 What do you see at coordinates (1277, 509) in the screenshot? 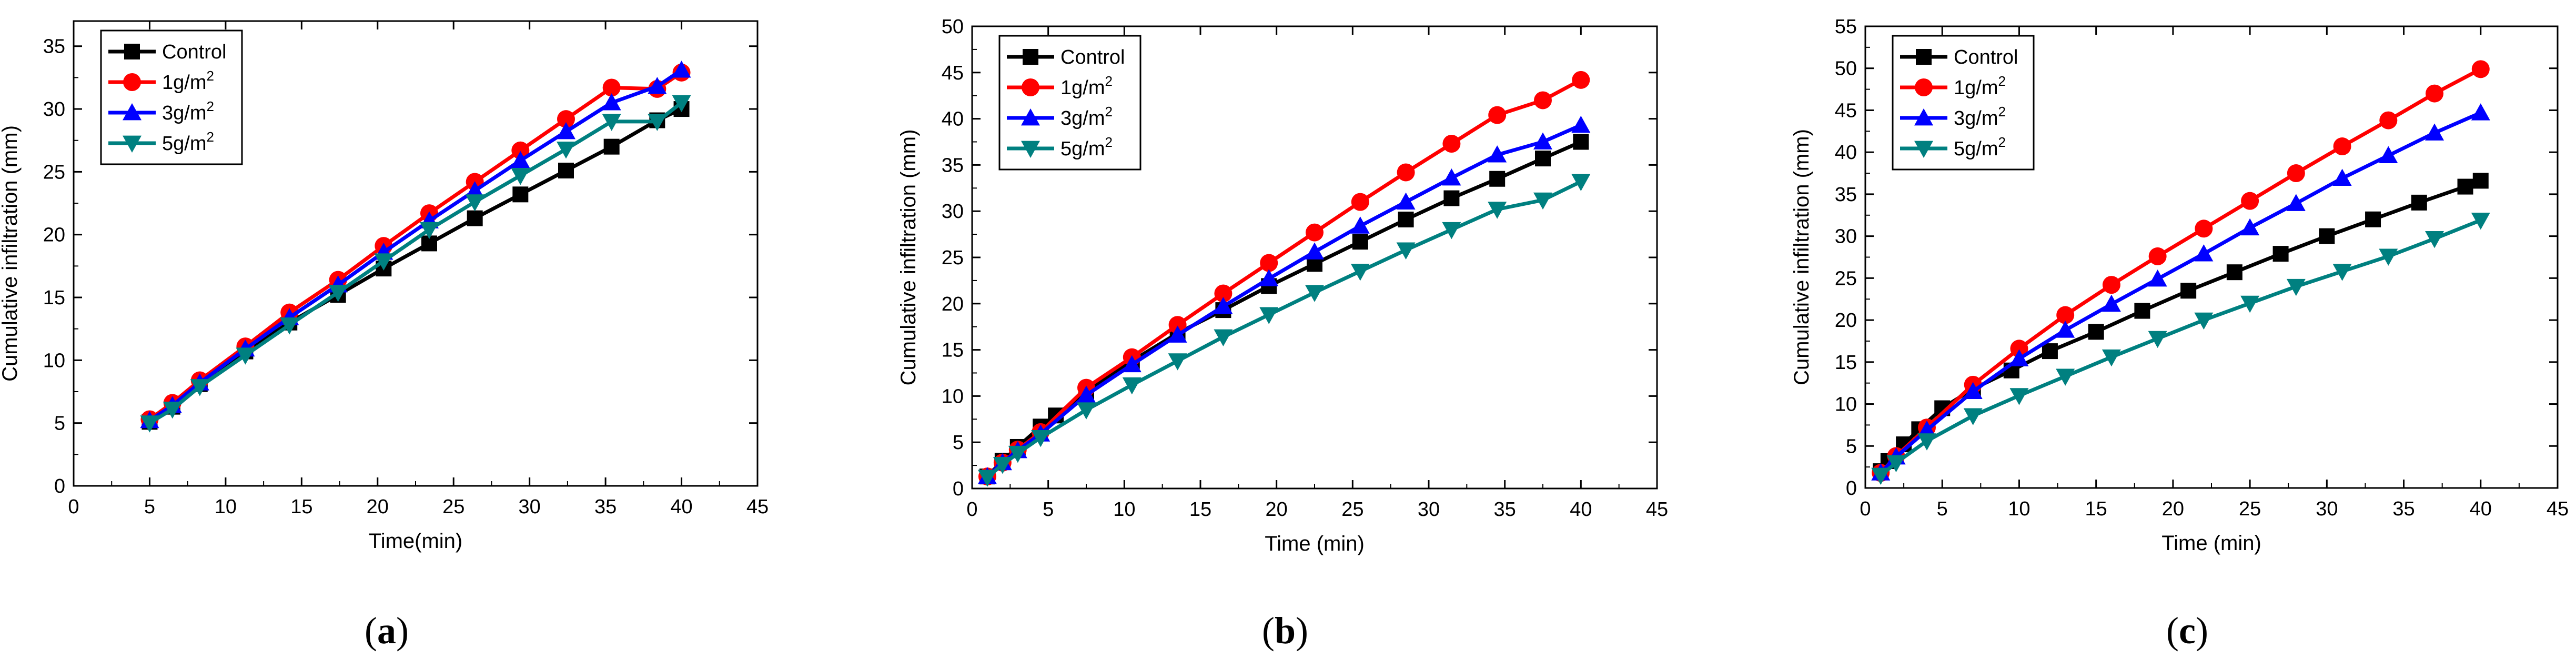
I see `chart-1-x-tick-label: 20` at bounding box center [1277, 509].